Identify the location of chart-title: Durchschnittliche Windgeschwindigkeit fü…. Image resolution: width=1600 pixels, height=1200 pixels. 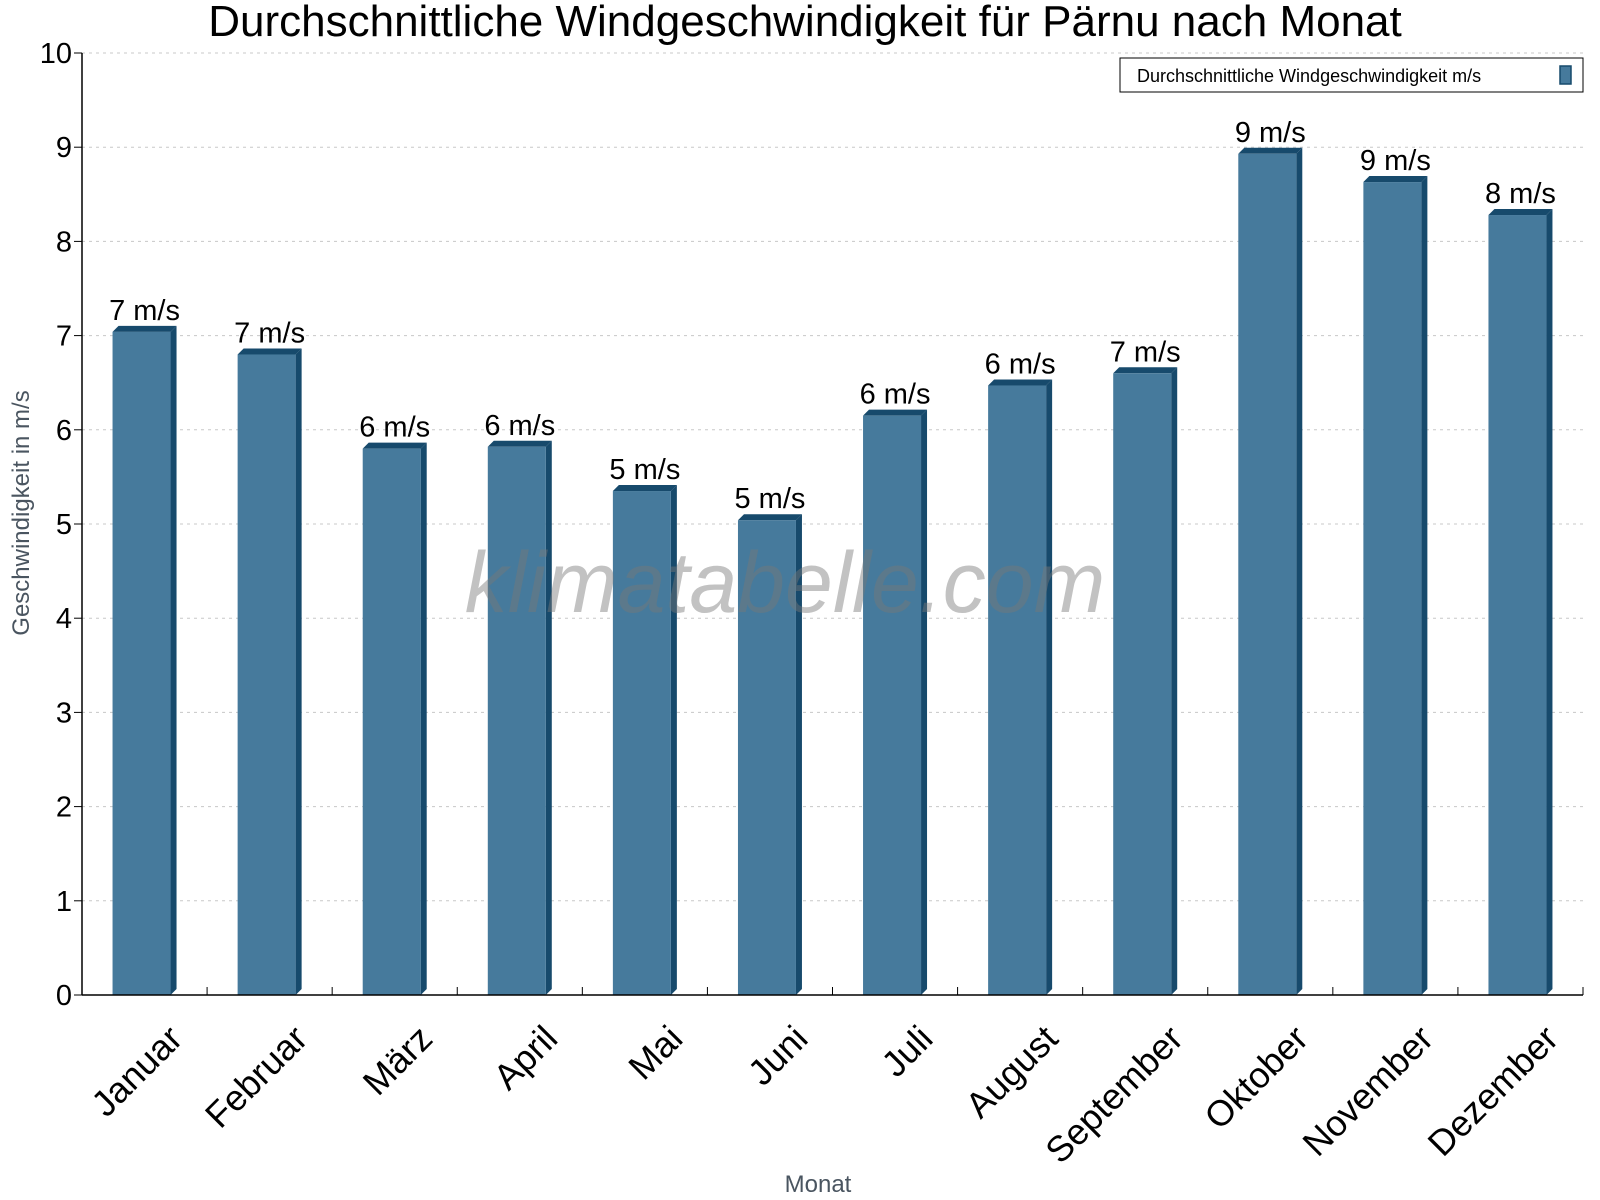
(804, 23).